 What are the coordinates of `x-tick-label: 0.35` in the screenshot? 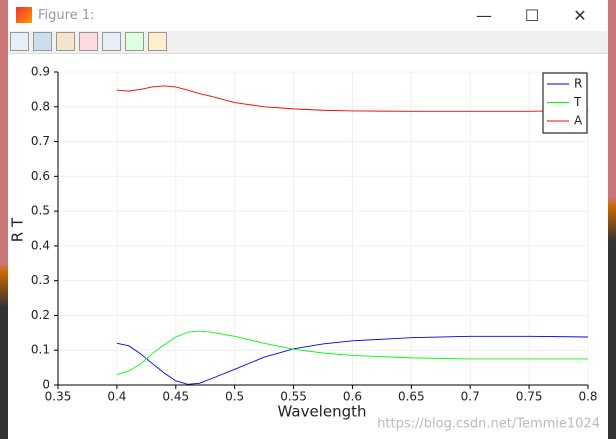 It's located at (58, 397).